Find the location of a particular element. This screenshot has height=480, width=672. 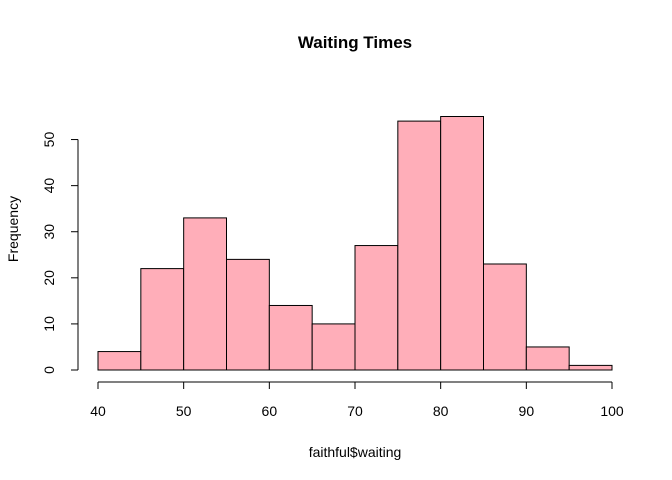

y-tick-label: 0 is located at coordinates (49, 370).